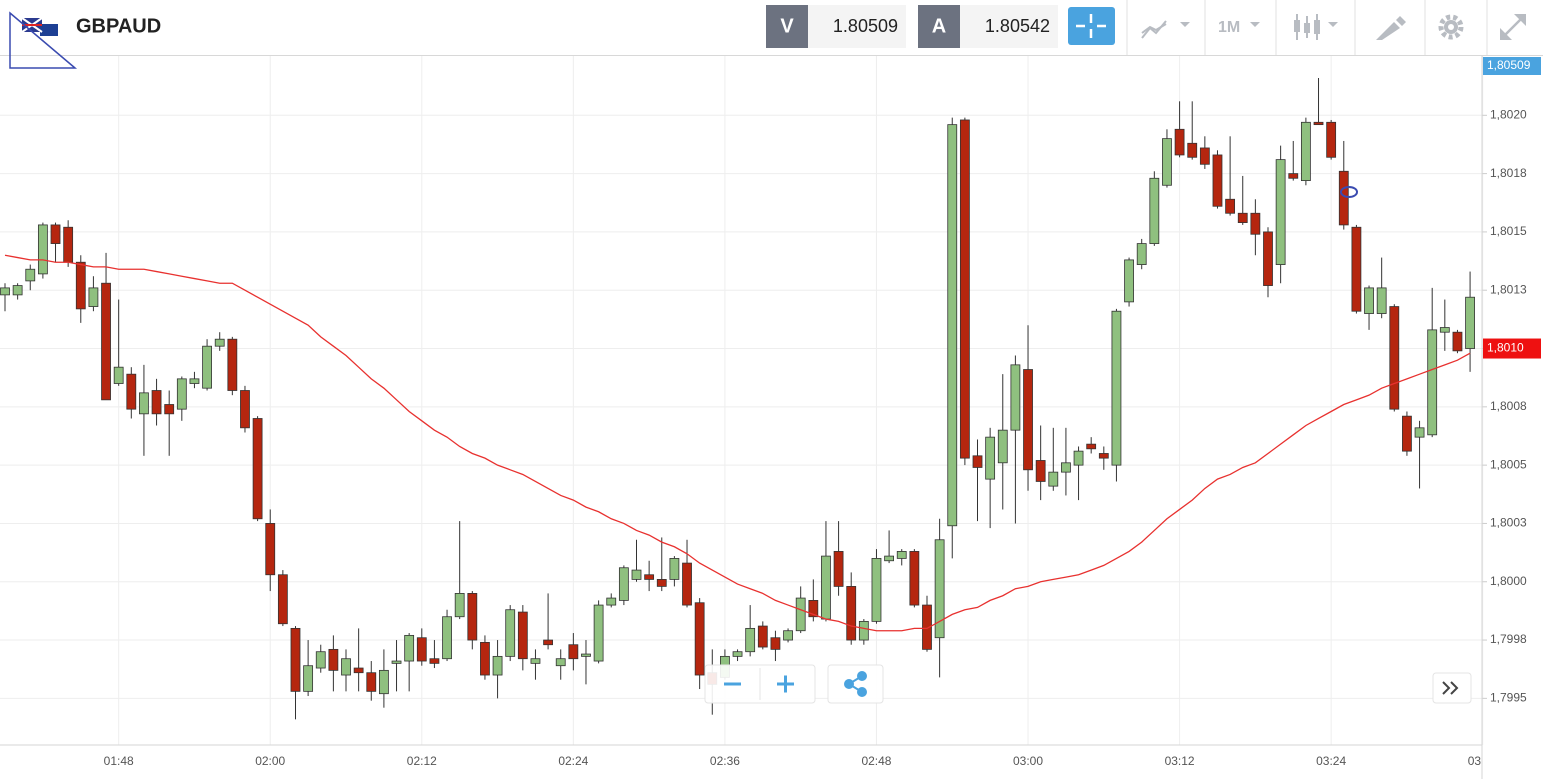  I want to click on y-tick-label: 1,8018, so click(1508, 173).